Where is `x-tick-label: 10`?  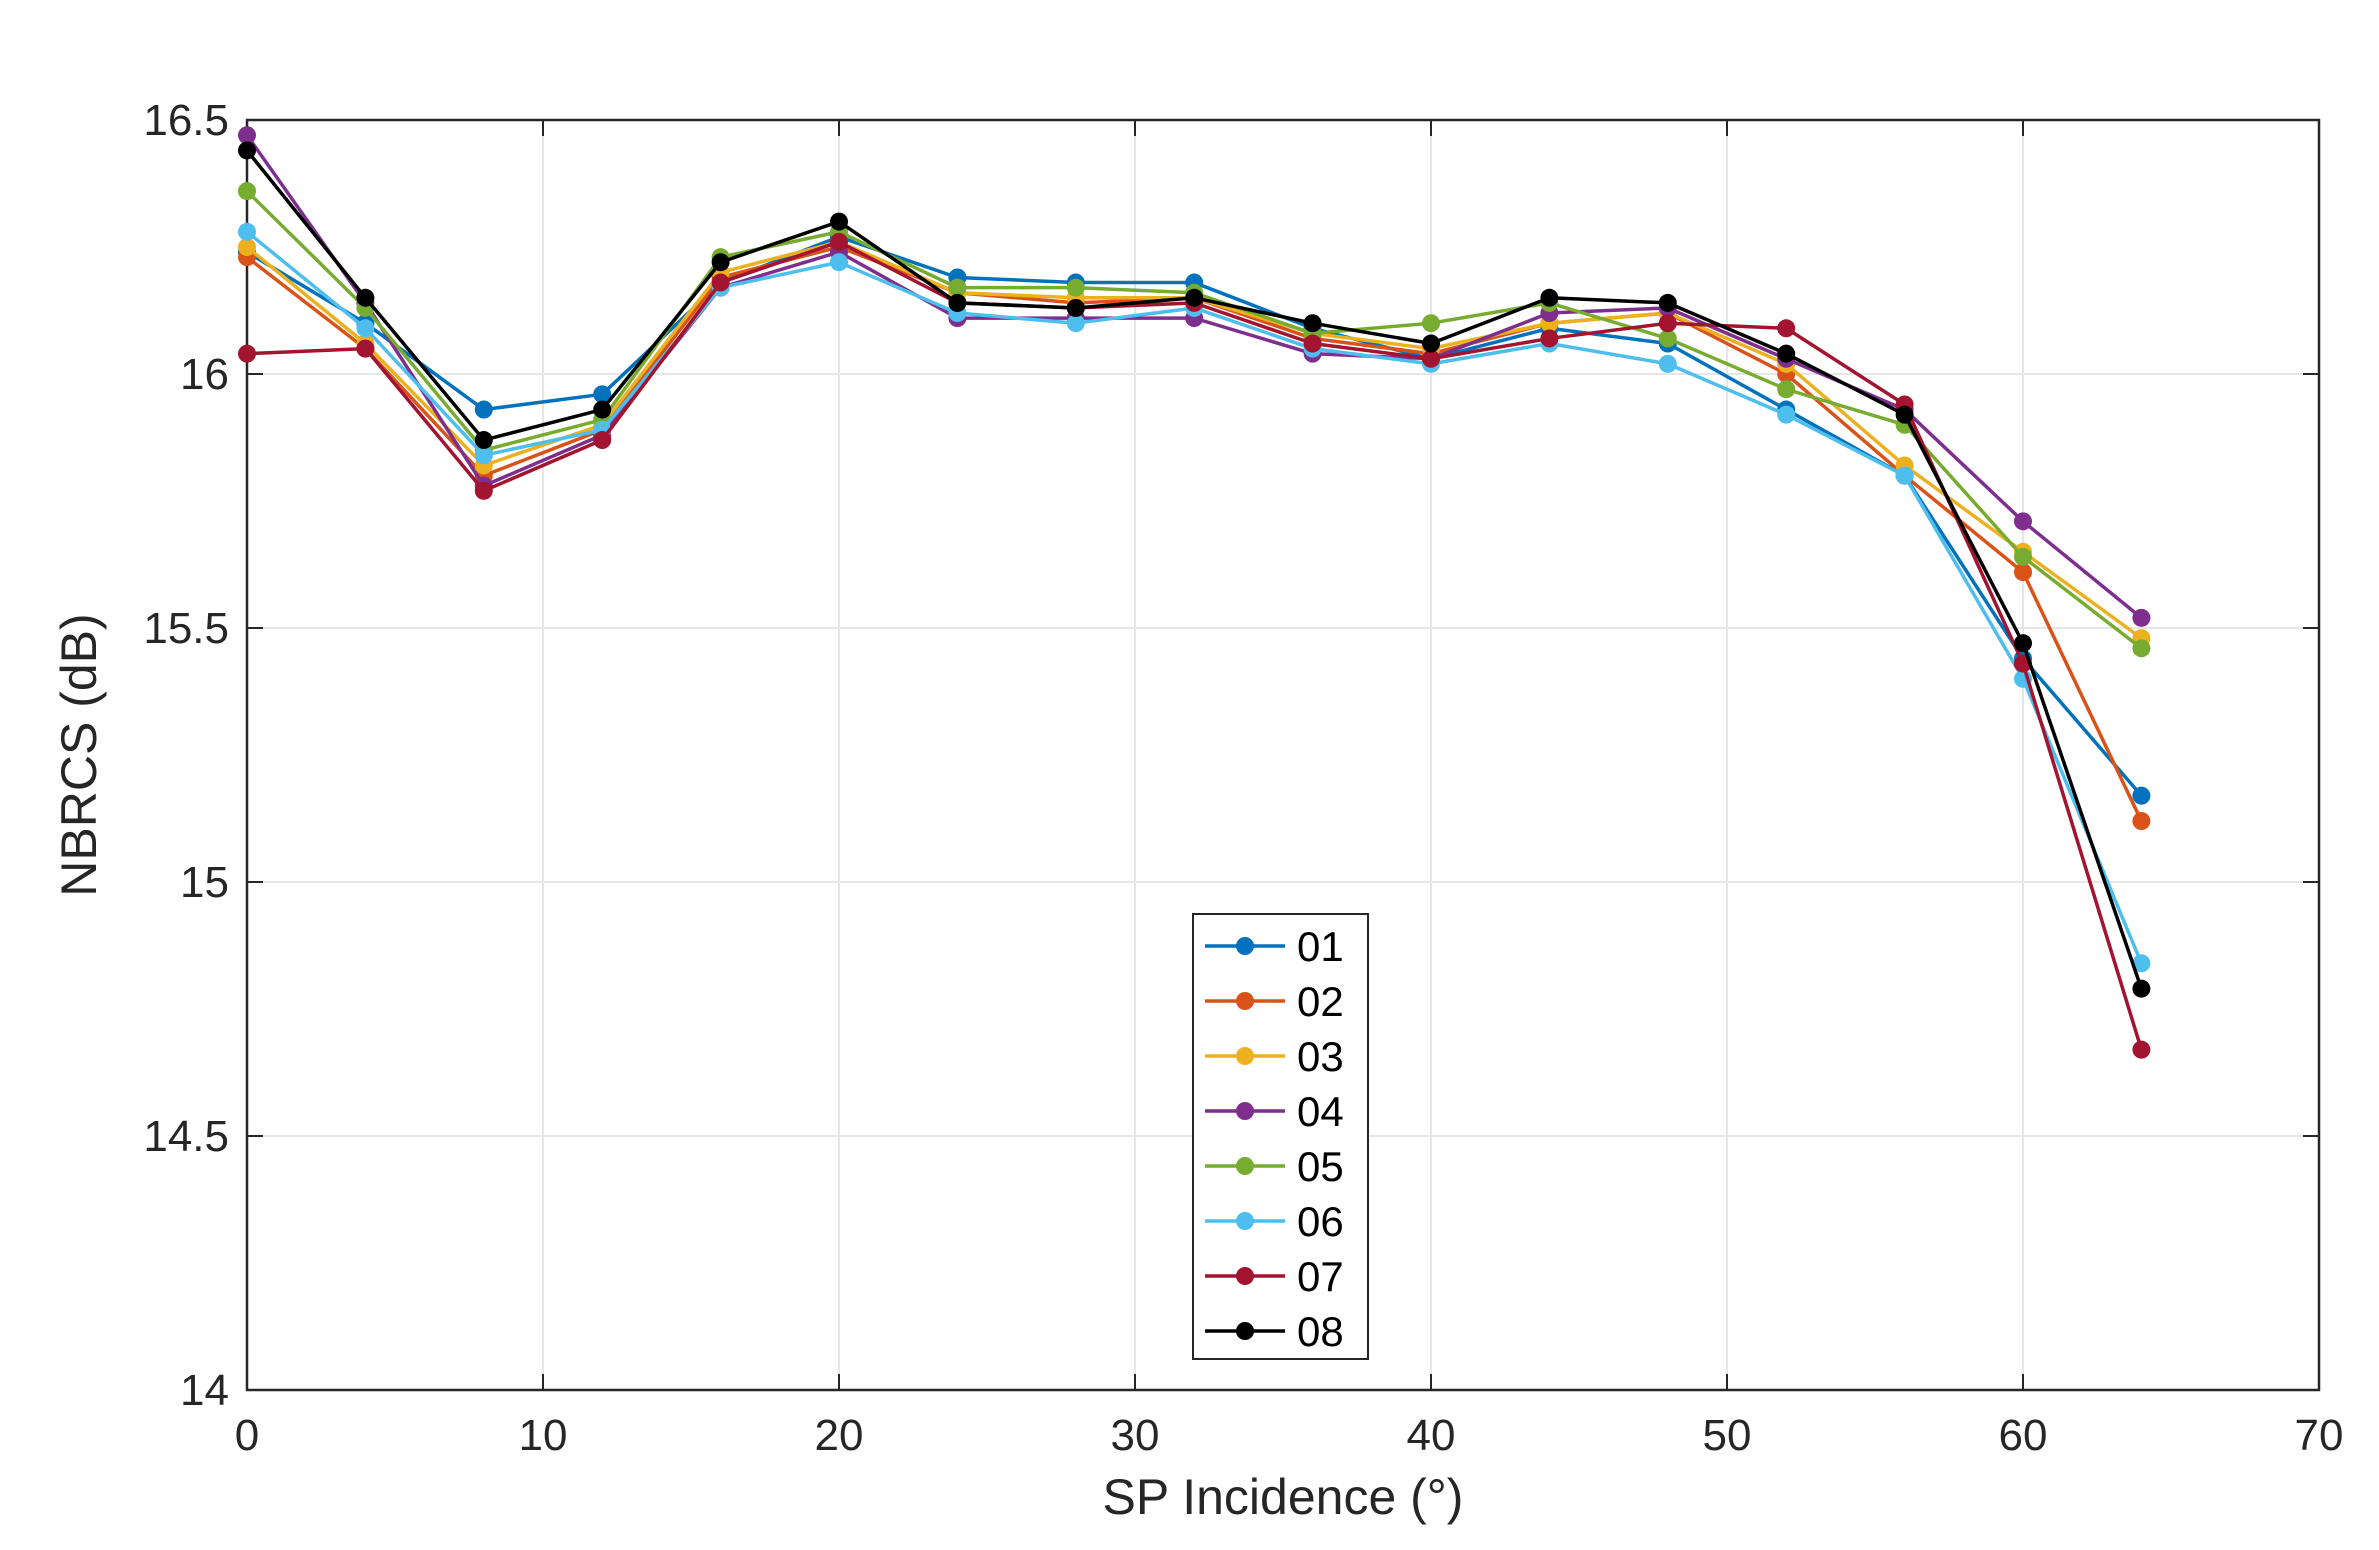 x-tick-label: 10 is located at coordinates (543, 1435).